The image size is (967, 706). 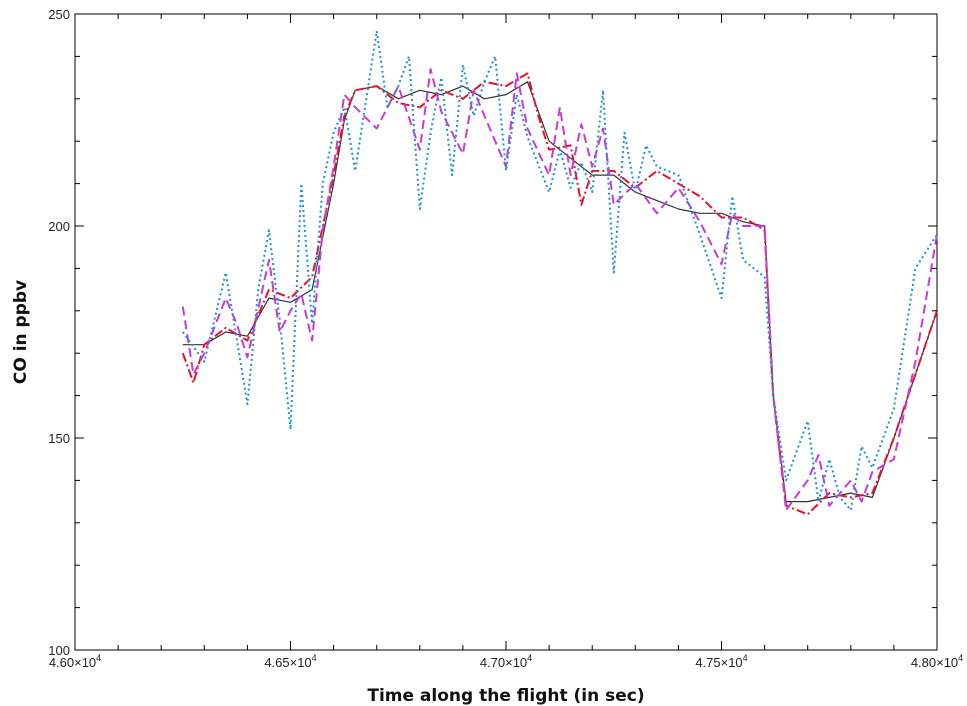 What do you see at coordinates (290, 661) in the screenshot?
I see `x-tick-label: 4.65×10⁴` at bounding box center [290, 661].